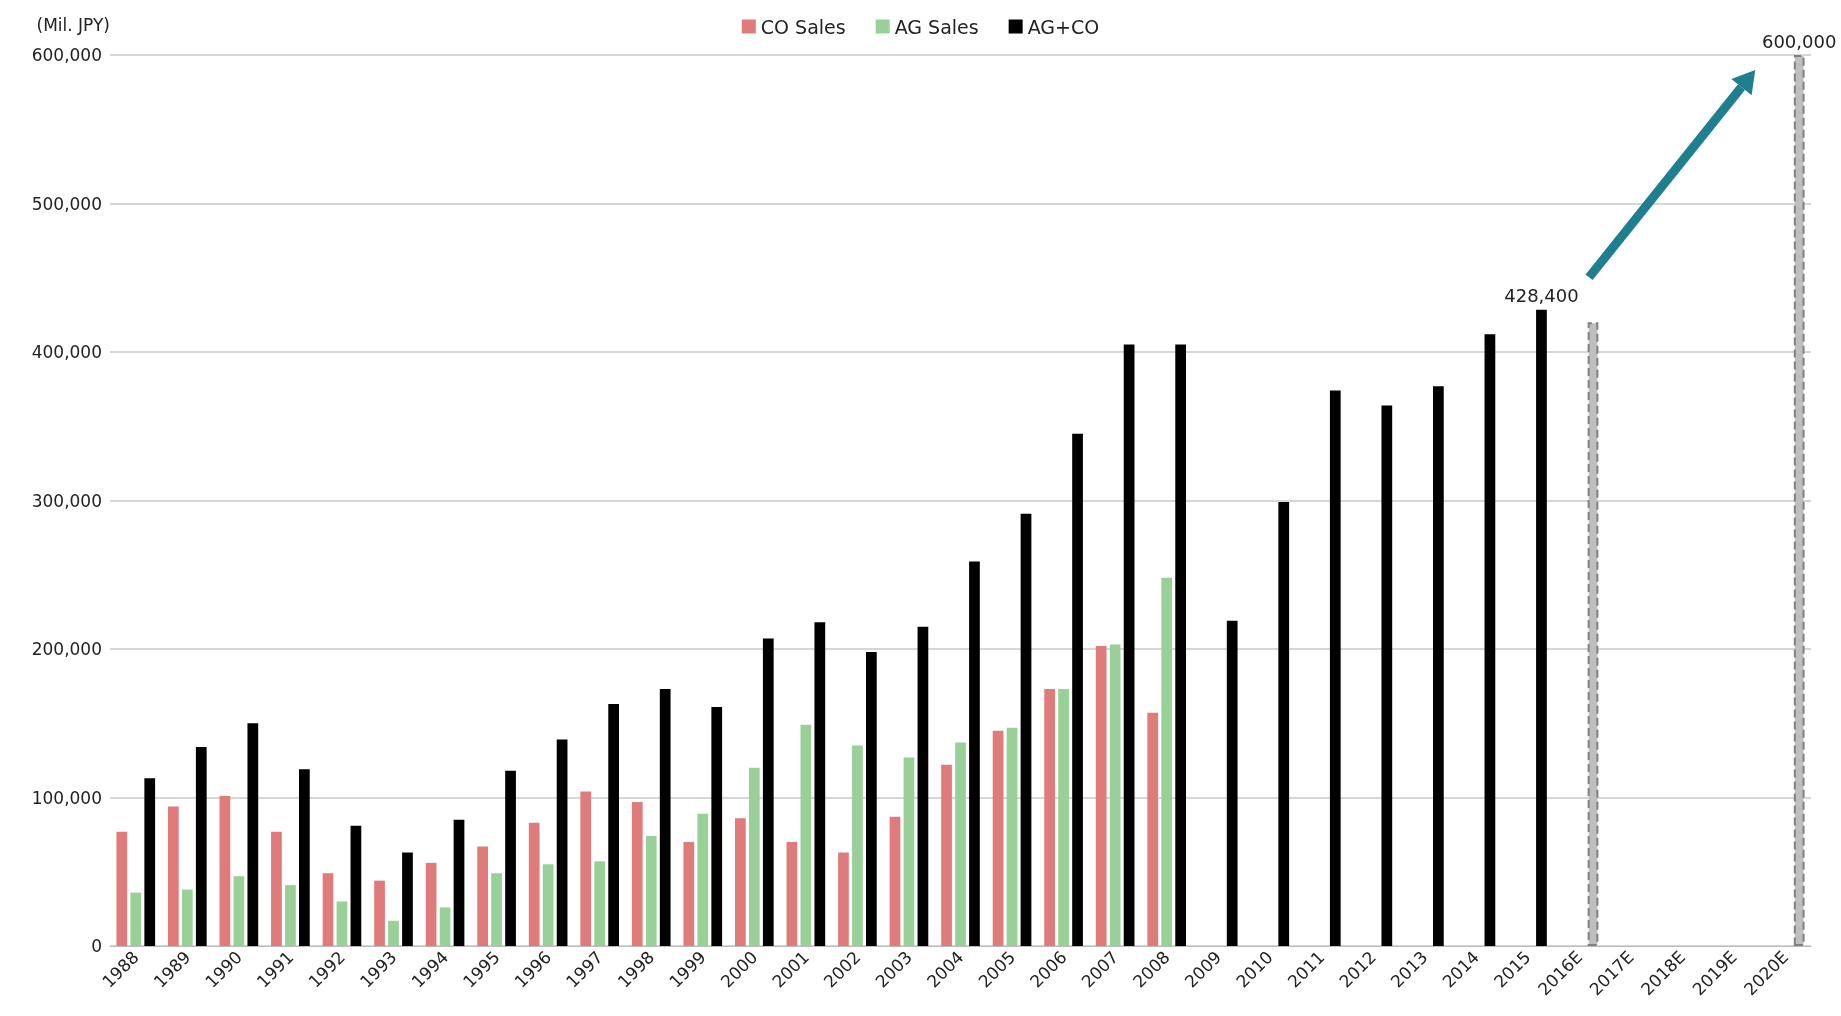 The width and height of the screenshot is (1841, 1016). Describe the element at coordinates (66, 203) in the screenshot. I see `y-tick-label: 500,000` at that location.